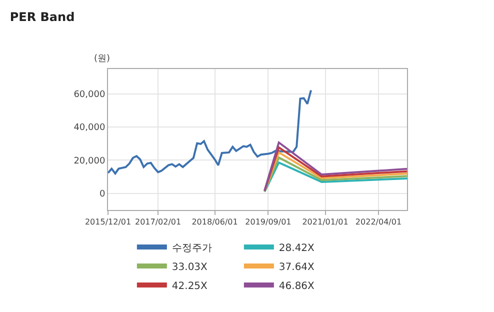  What do you see at coordinates (158, 222) in the screenshot?
I see `x-tick-label: 2017/02/01` at bounding box center [158, 222].